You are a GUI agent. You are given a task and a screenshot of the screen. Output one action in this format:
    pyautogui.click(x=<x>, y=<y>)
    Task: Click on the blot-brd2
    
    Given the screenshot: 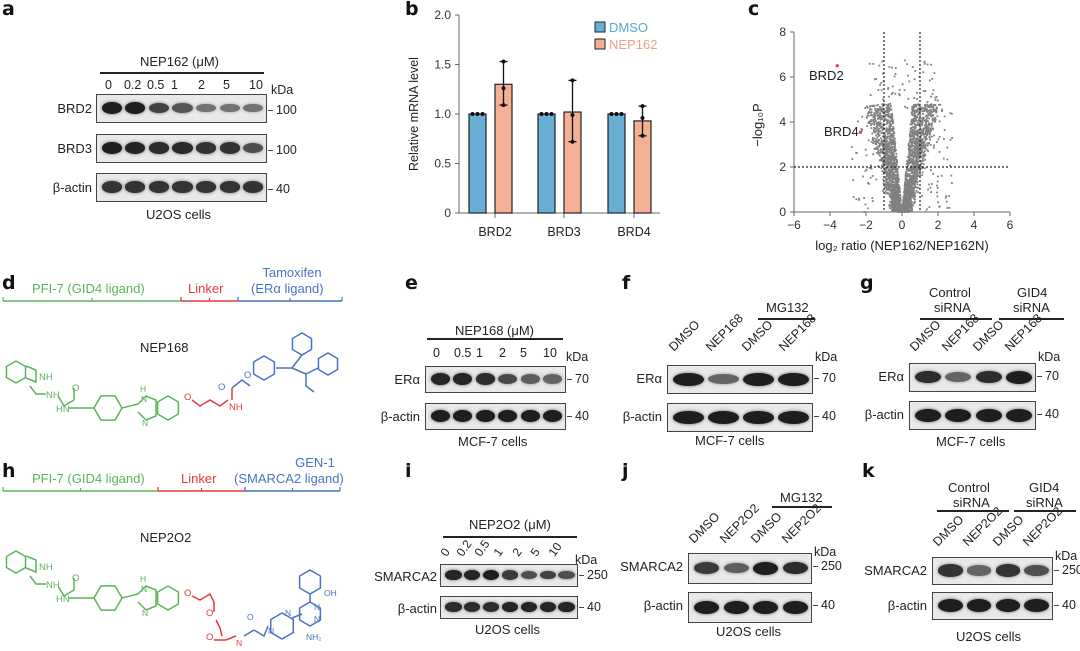 What is the action you would take?
    pyautogui.click(x=181, y=108)
    